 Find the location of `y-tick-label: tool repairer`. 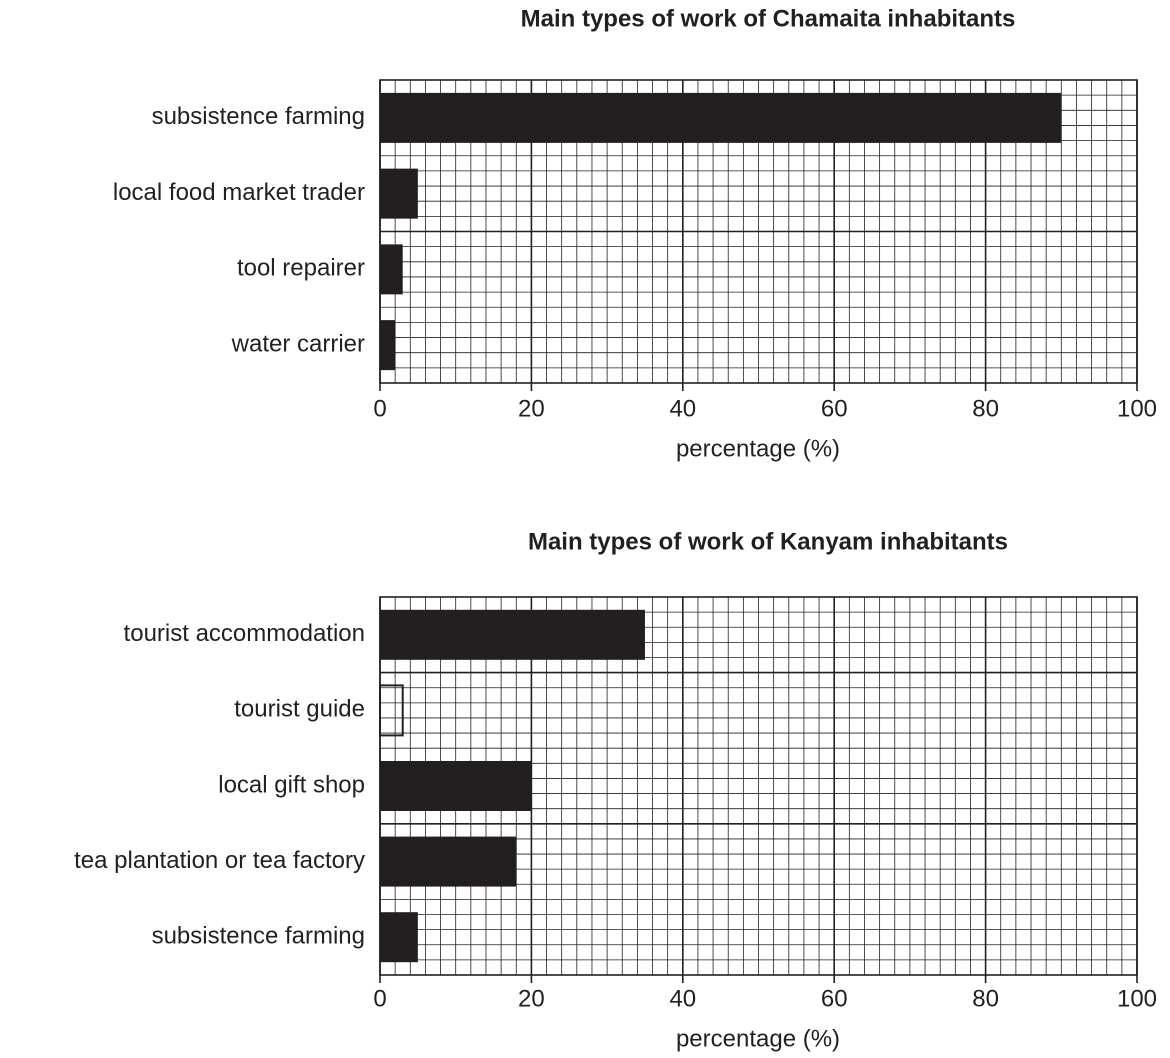

y-tick-label: tool repairer is located at coordinates (301, 268).